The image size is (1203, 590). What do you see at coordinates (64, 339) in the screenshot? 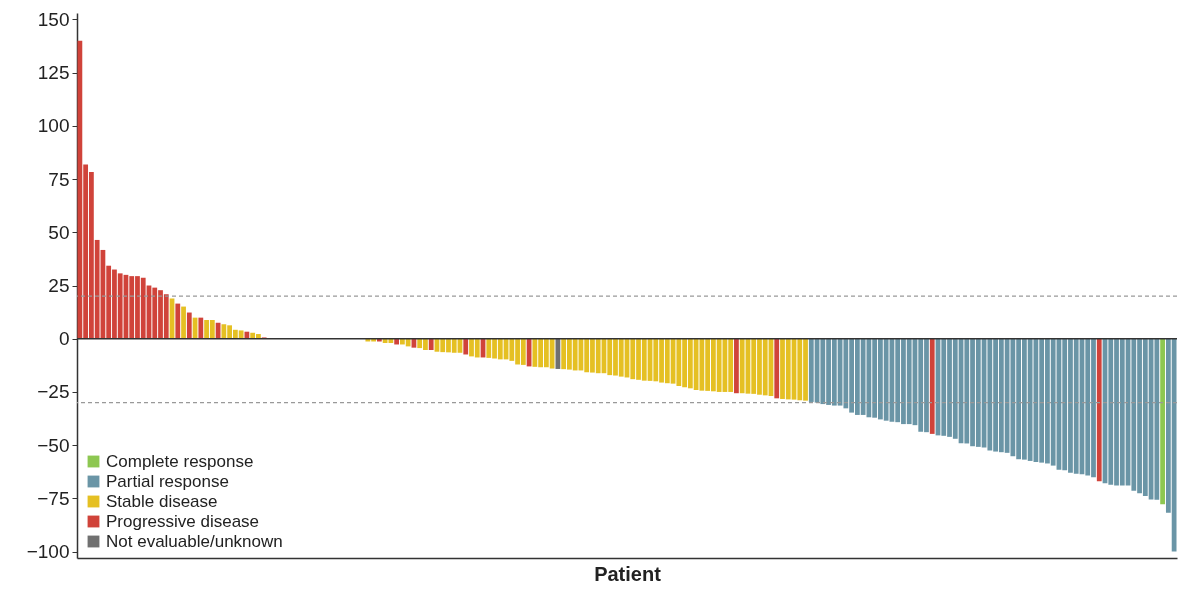
I see `y-tick-label: 0` at bounding box center [64, 339].